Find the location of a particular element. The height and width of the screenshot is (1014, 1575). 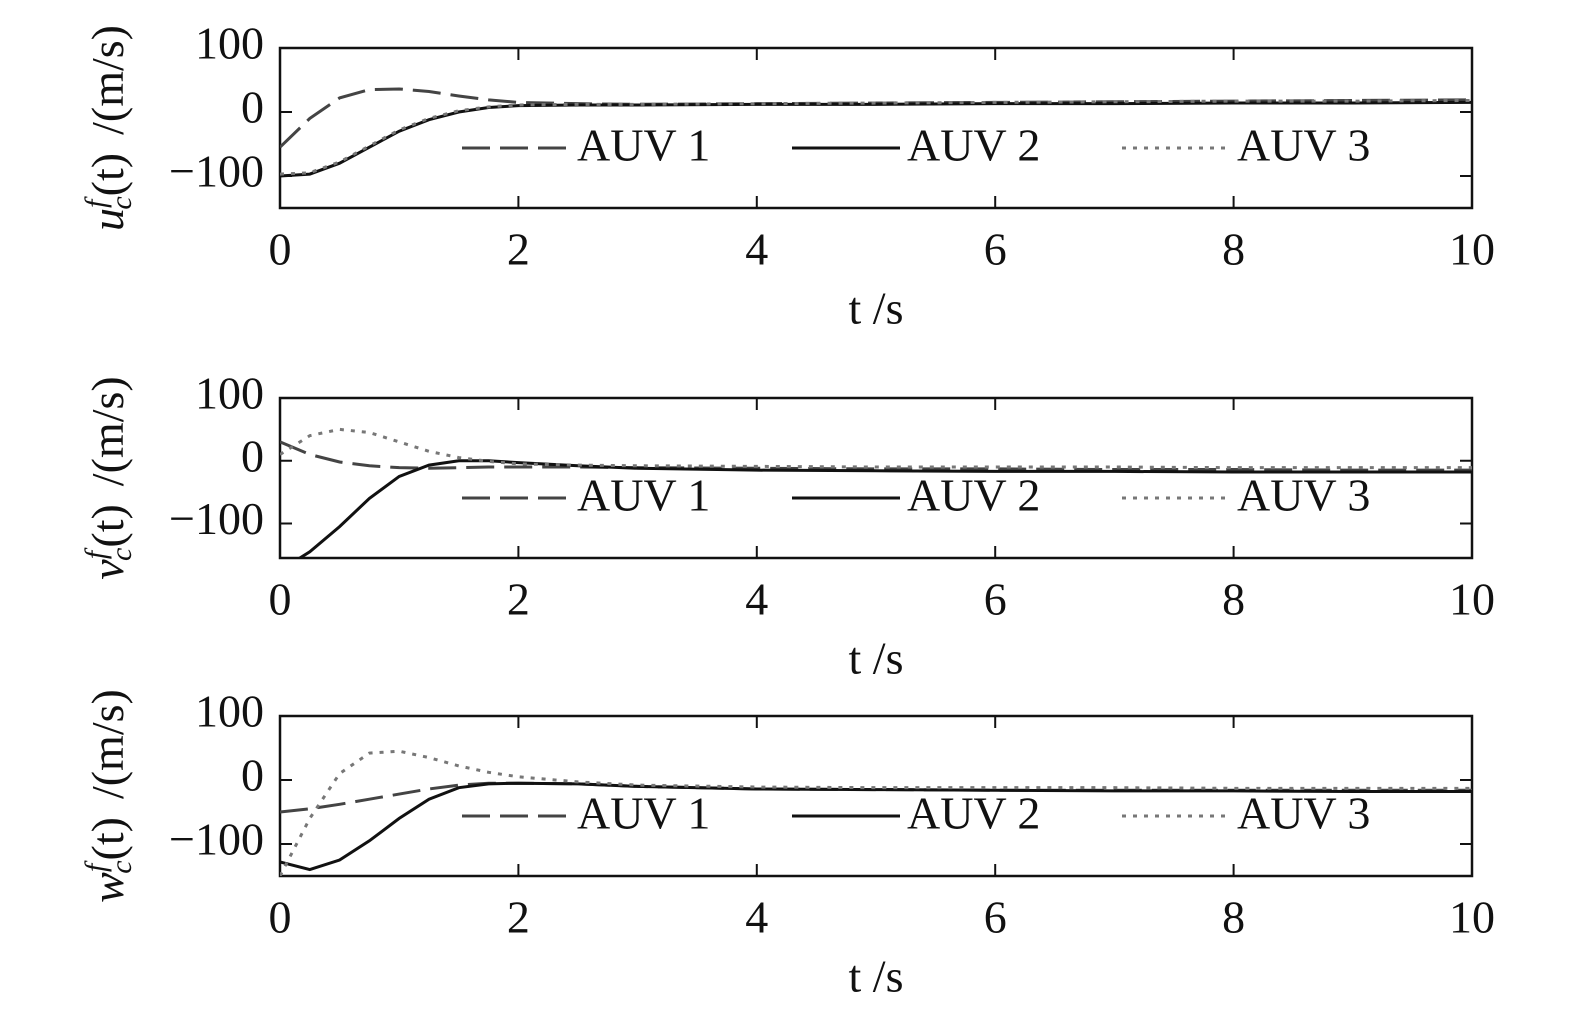

y-label-symbol: u is located at coordinates (107, 219).